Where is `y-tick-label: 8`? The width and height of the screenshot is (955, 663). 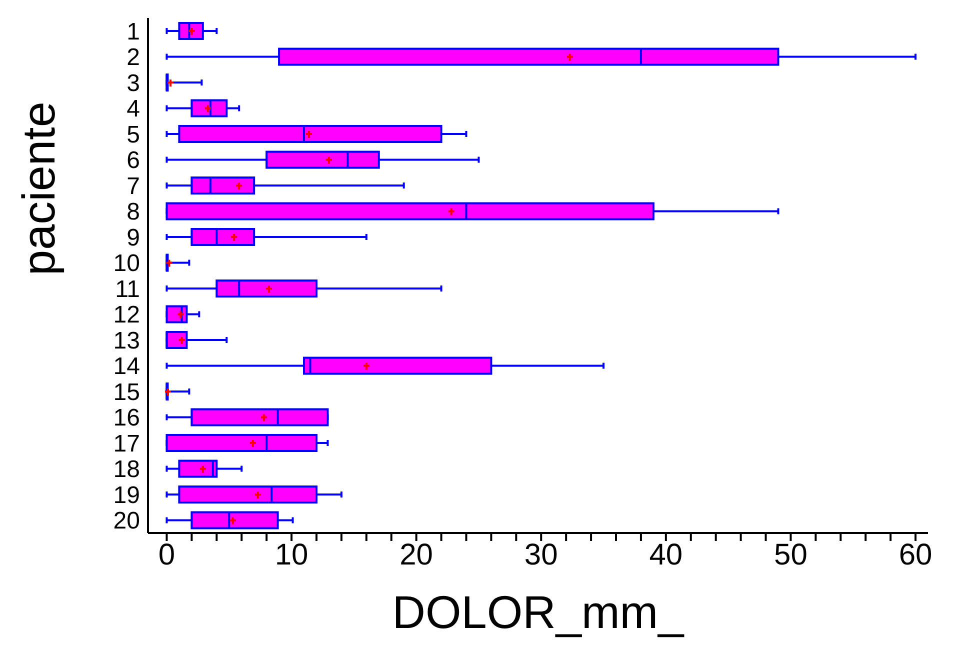 y-tick-label: 8 is located at coordinates (133, 212).